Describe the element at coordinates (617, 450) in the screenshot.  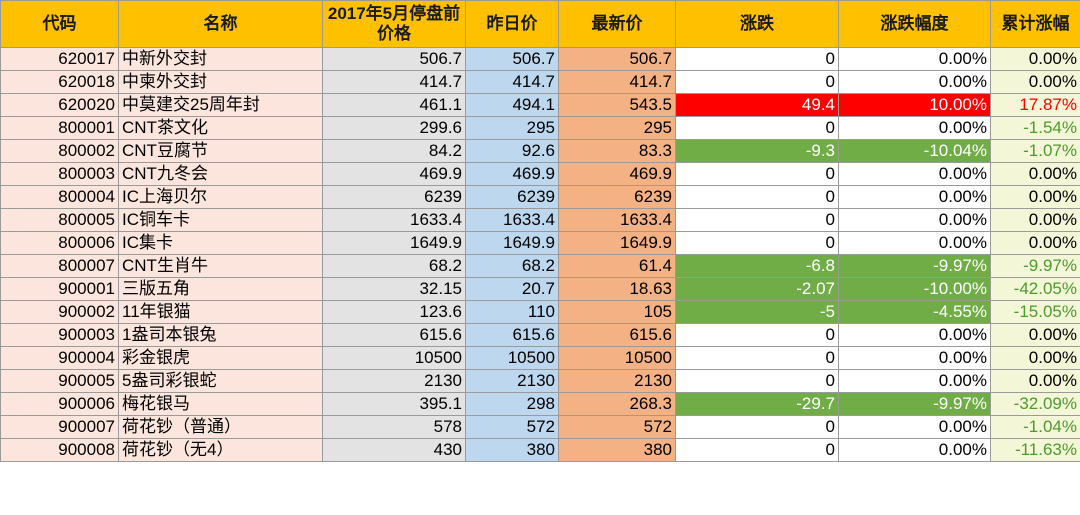
I see `cell-latest-price: 380` at that location.